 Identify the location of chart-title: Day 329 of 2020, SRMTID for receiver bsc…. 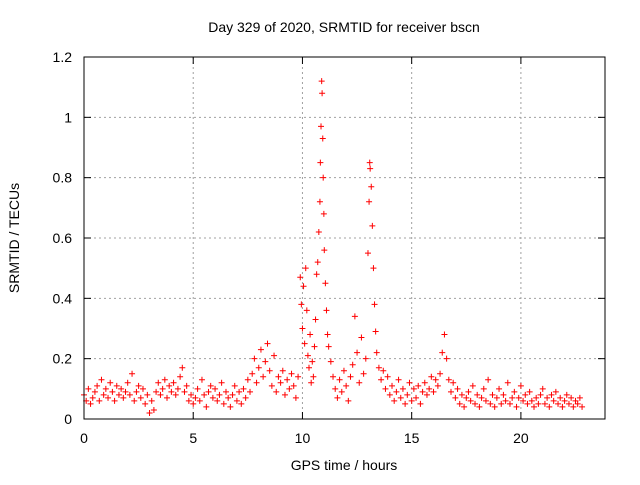
(344, 27).